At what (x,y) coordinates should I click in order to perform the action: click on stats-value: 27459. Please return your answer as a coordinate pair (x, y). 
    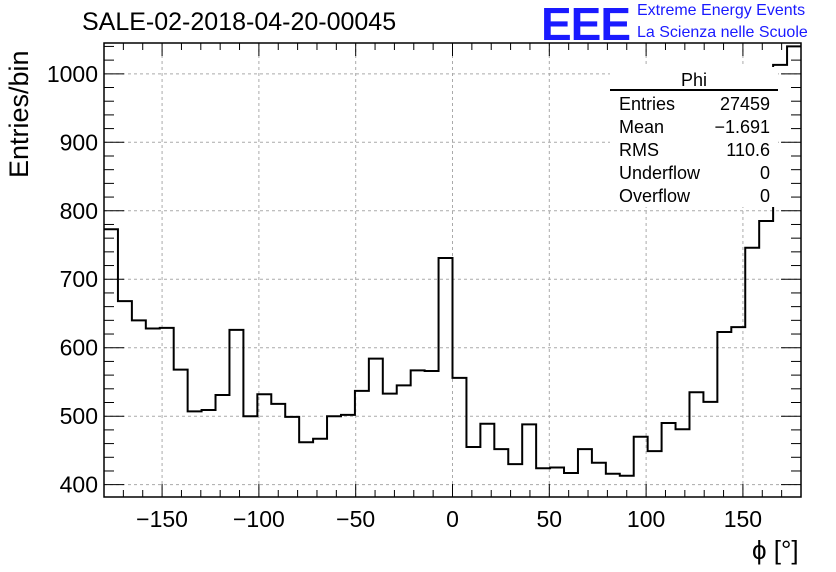
    Looking at the image, I should click on (744, 104).